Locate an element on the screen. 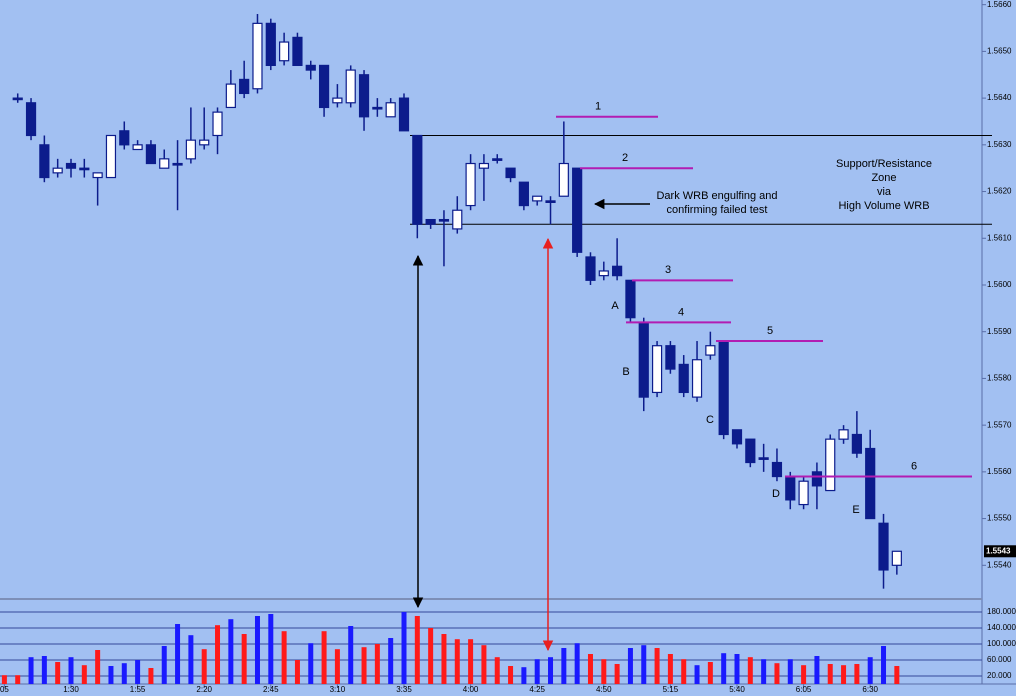 Image resolution: width=1016 pixels, height=696 pixels. y-tick-label: 140.000 is located at coordinates (1001, 627).